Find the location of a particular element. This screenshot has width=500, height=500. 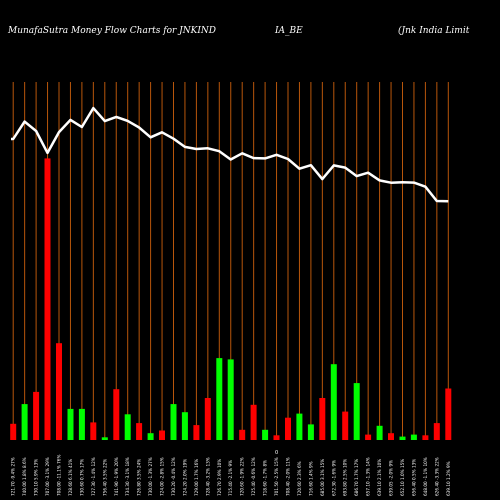

x-axis-marker: 0 is located at coordinates (276, 453).